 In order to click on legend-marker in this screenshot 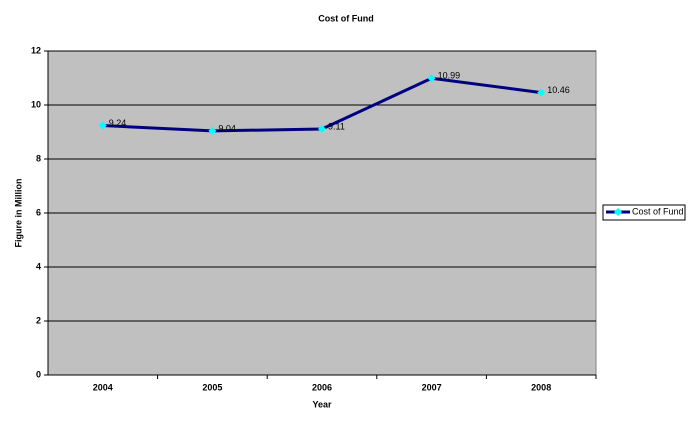, I will do `click(618, 212)`.